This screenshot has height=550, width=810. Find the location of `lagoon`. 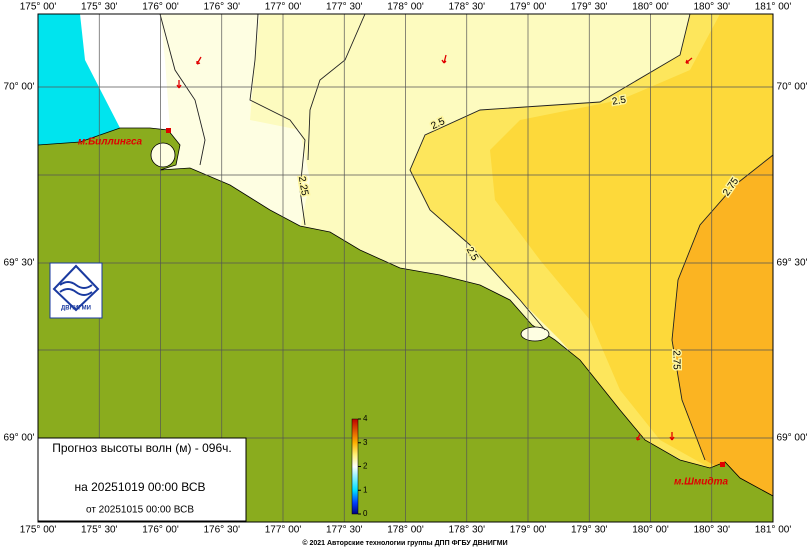

lagoon is located at coordinates (163, 155).